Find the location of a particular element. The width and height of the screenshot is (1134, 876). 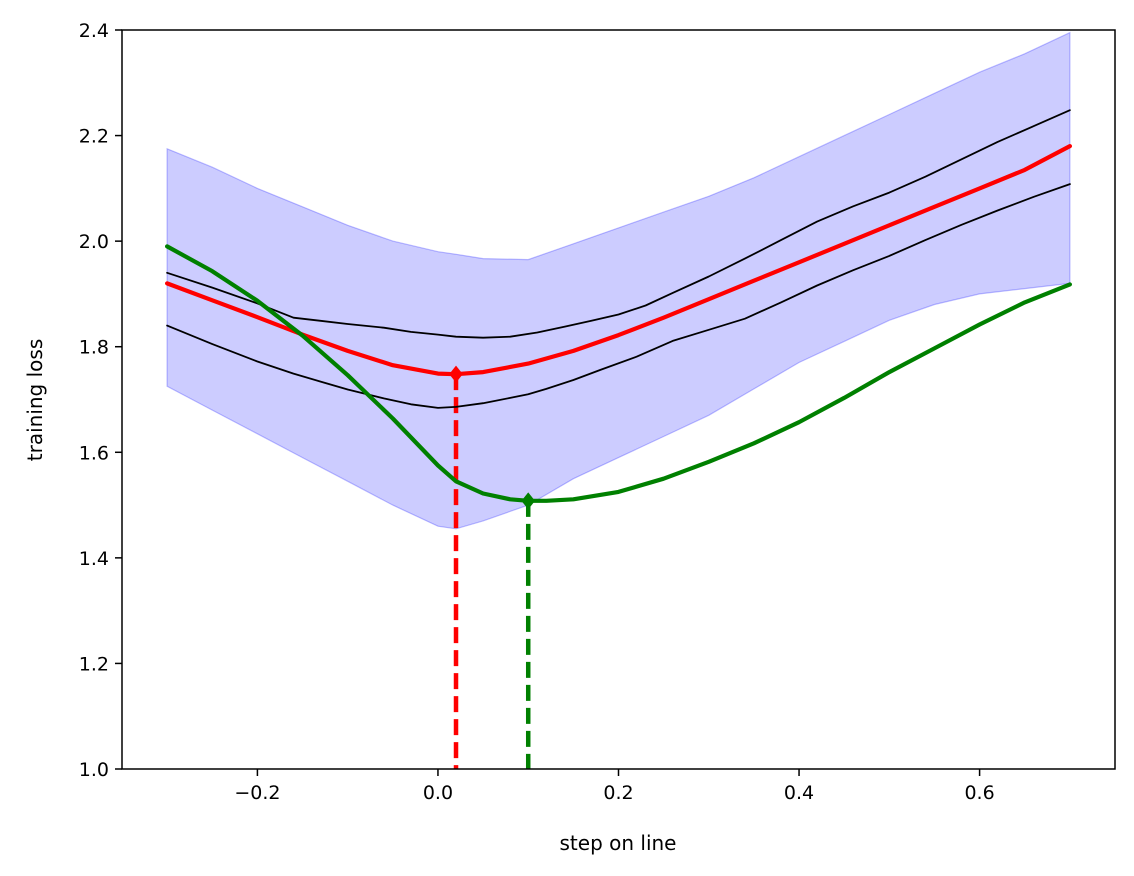

x-axis-ticks: −0.2 0.0 0.2 0.4 0.6 is located at coordinates (614, 786).